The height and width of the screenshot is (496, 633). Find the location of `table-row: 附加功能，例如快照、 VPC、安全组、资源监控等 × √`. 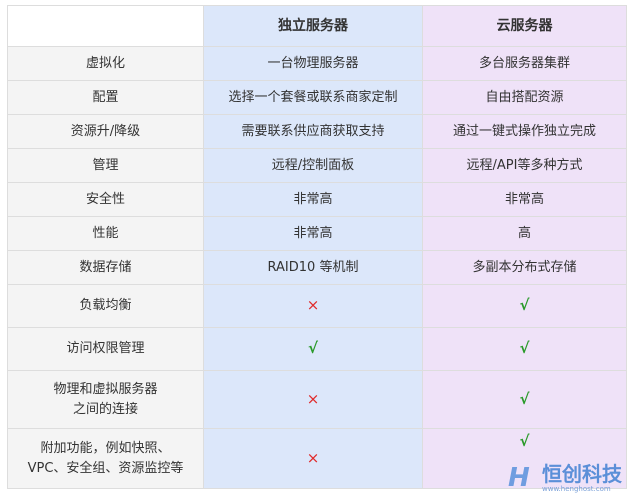

table-row: 附加功能，例如快照、 VPC、安全组、资源监控等 × √ is located at coordinates (317, 458).